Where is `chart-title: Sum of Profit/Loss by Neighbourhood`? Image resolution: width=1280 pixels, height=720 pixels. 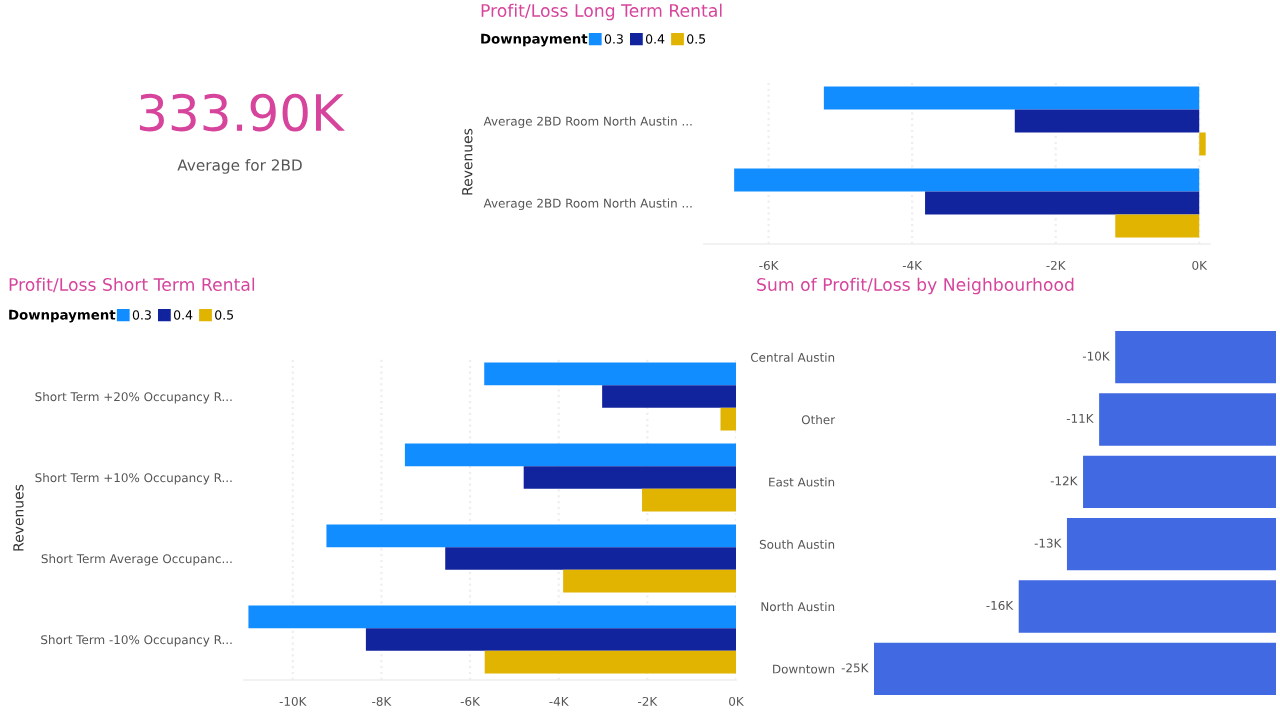 chart-title: Sum of Profit/Loss by Neighbourhood is located at coordinates (915, 286).